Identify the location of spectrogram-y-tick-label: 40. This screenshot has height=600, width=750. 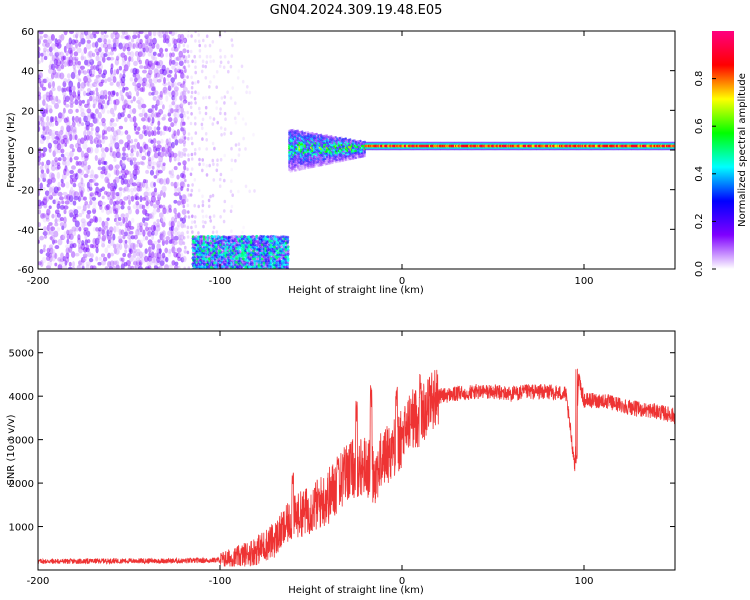
(27, 72).